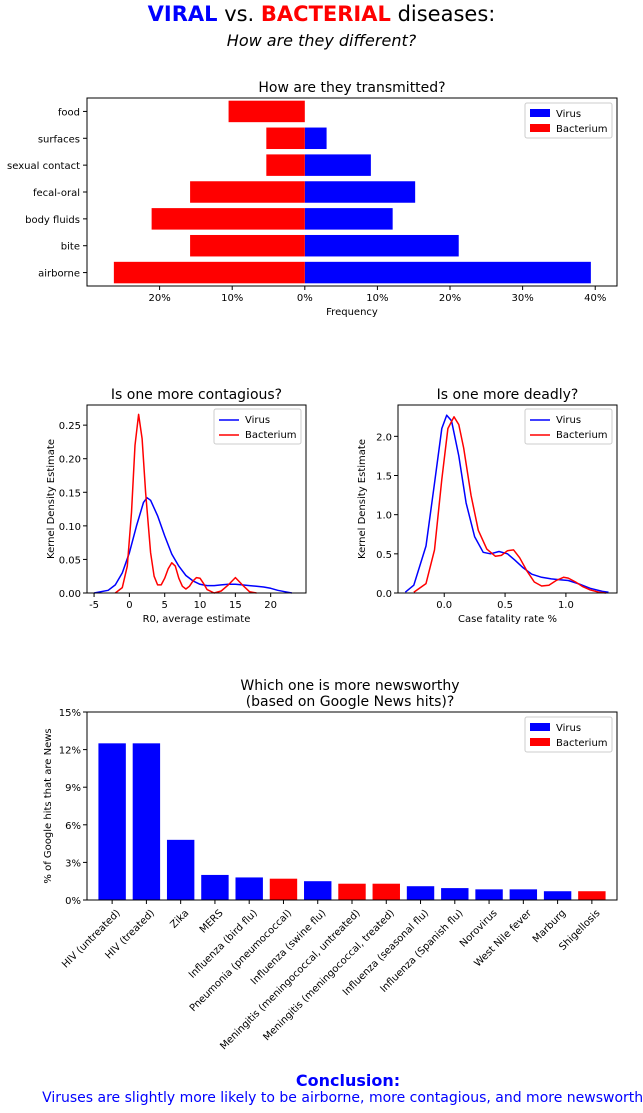 Image resolution: width=643 pixels, height=1113 pixels. I want to click on chart4-title-line1: Which one is more newsworthy, so click(349, 686).